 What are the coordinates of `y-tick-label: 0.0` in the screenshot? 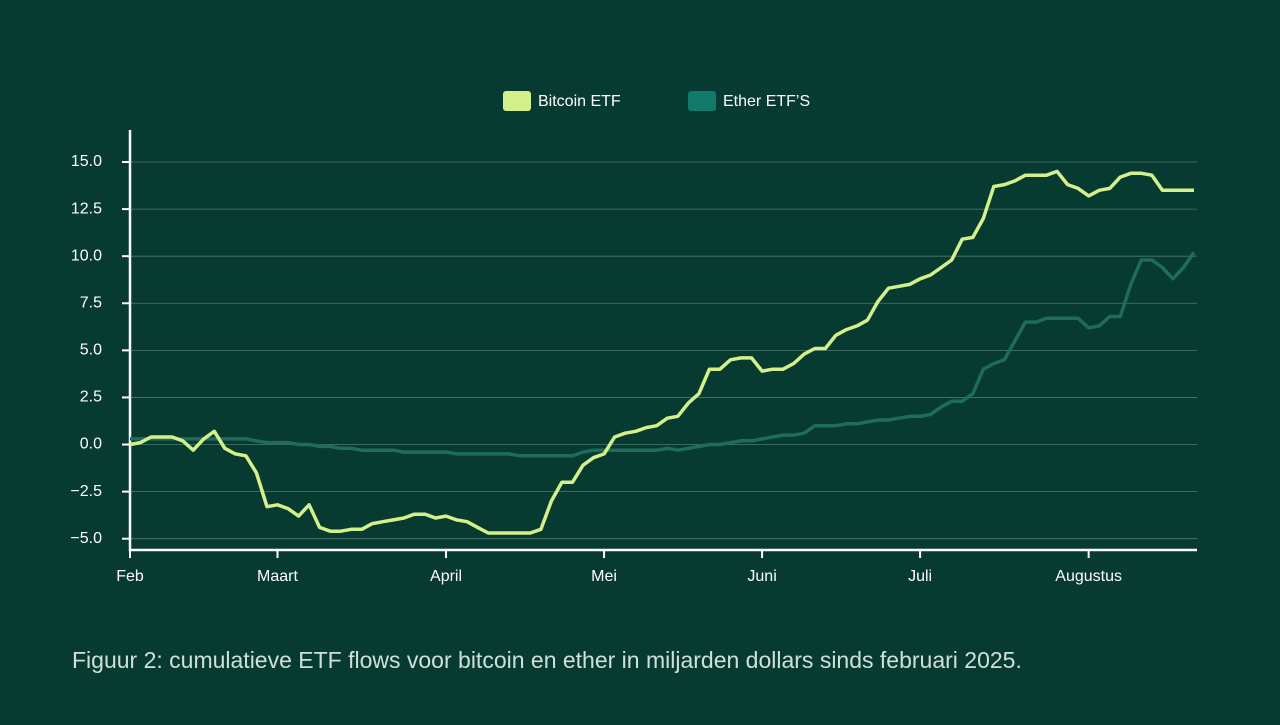 It's located at (91, 444).